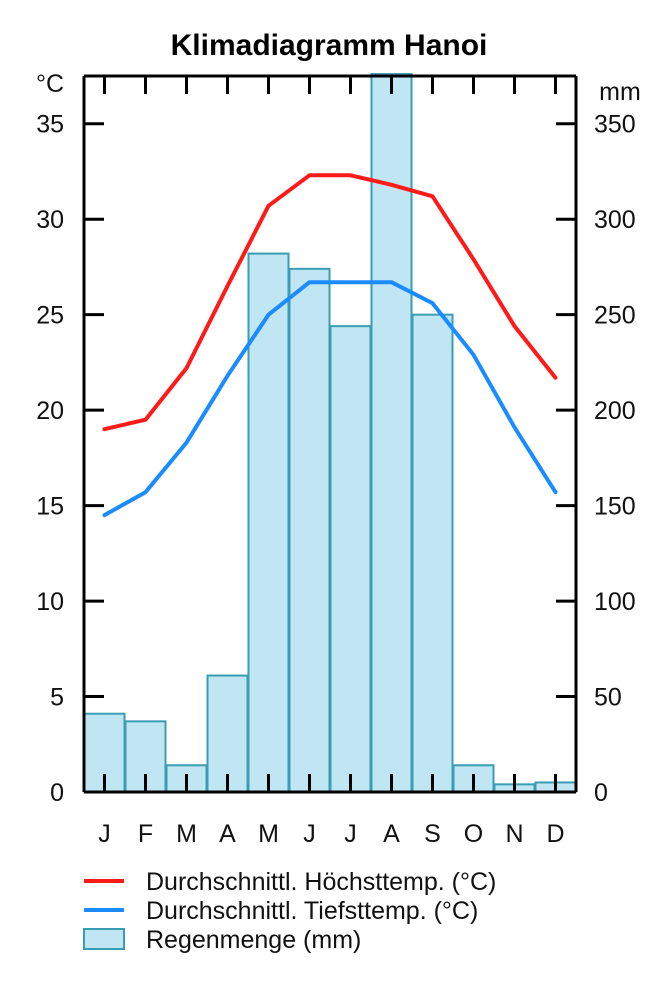 This screenshot has width=667, height=990. What do you see at coordinates (608, 698) in the screenshot?
I see `right-tick-label: 50` at bounding box center [608, 698].